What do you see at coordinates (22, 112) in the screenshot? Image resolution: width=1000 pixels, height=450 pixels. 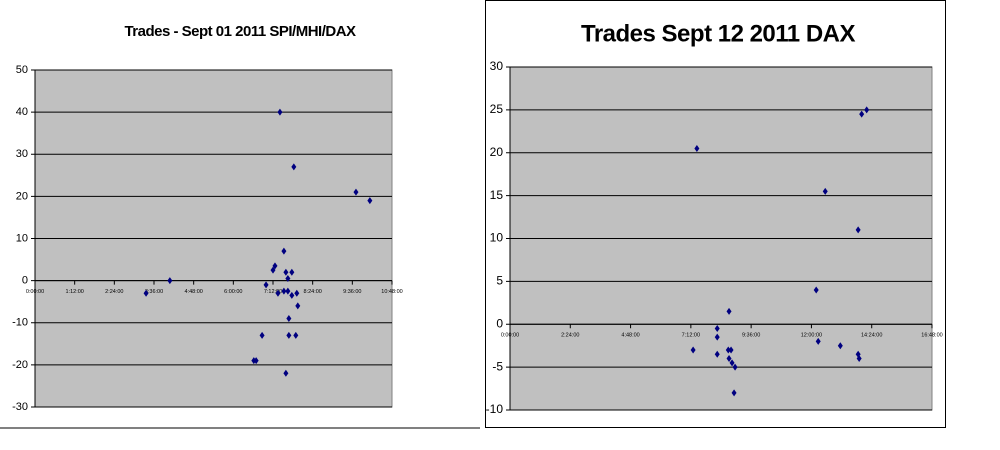 I see `y-tick-label: 40` at bounding box center [22, 112].